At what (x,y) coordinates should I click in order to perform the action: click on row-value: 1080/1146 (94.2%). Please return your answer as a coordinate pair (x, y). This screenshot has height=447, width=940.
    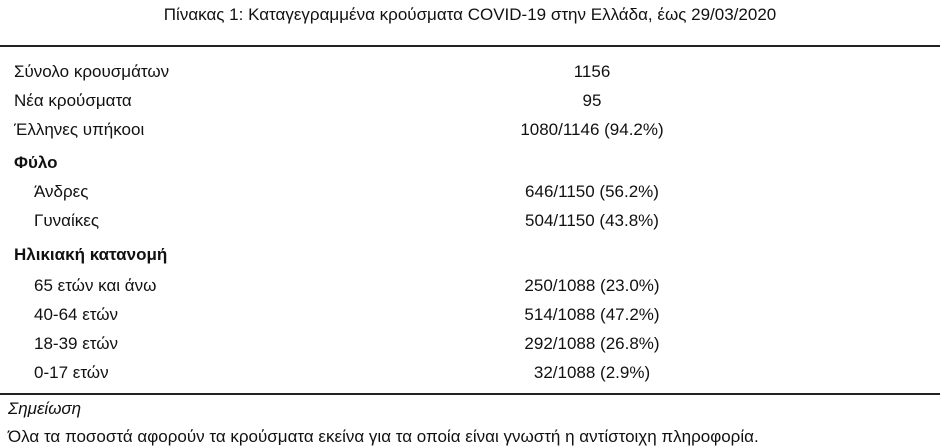
    Looking at the image, I should click on (592, 129).